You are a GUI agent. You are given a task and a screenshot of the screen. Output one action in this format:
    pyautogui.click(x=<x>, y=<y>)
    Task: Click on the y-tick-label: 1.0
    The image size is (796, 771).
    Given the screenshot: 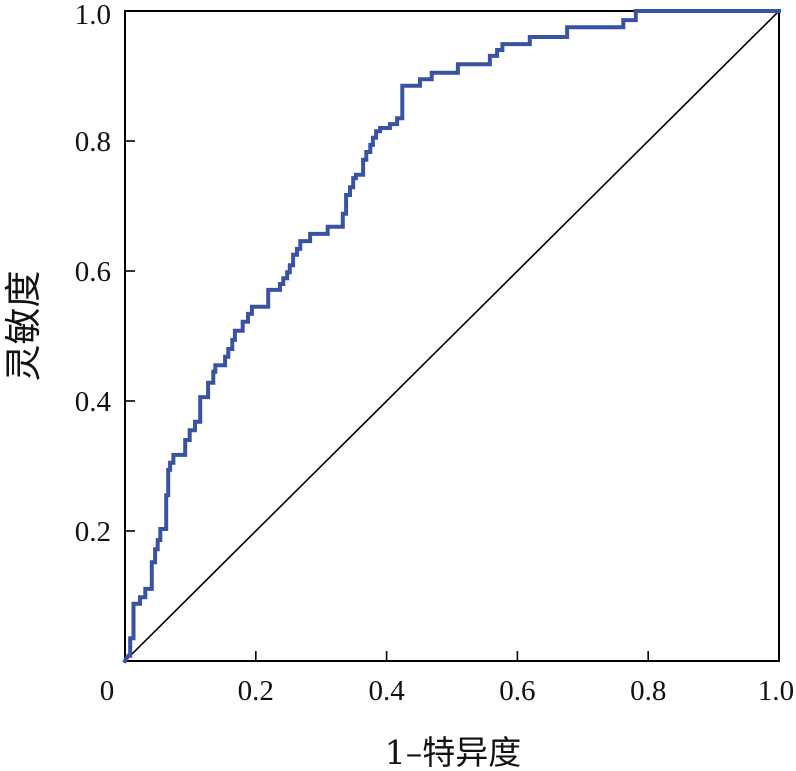 What is the action you would take?
    pyautogui.click(x=93, y=15)
    